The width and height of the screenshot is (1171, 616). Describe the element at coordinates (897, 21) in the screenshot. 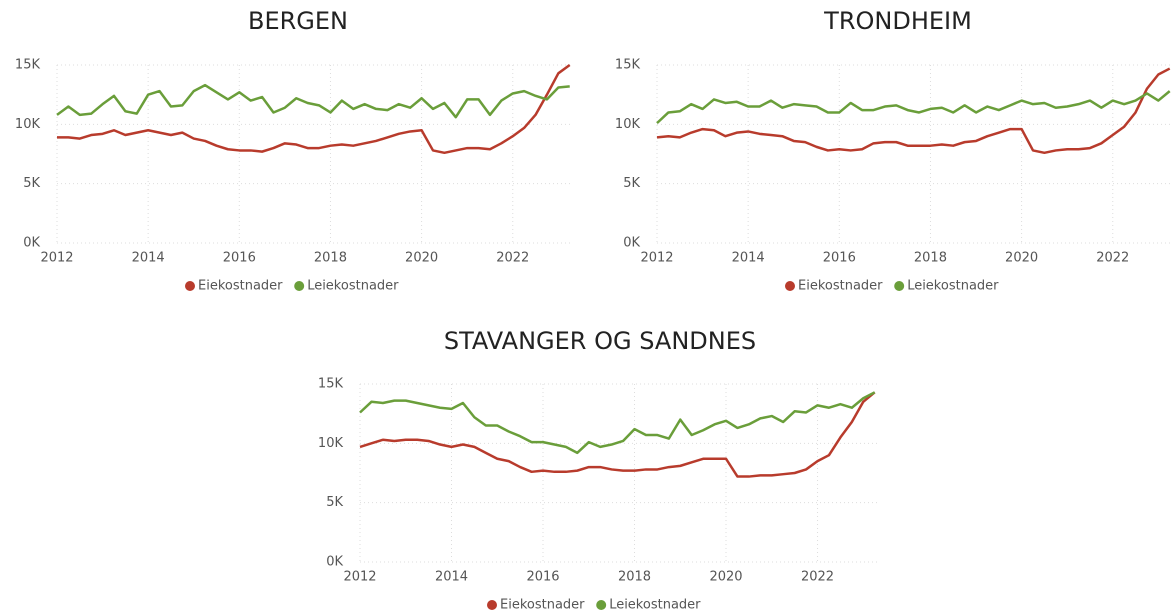

I see `chart-title: TRONDHEIM` at that location.